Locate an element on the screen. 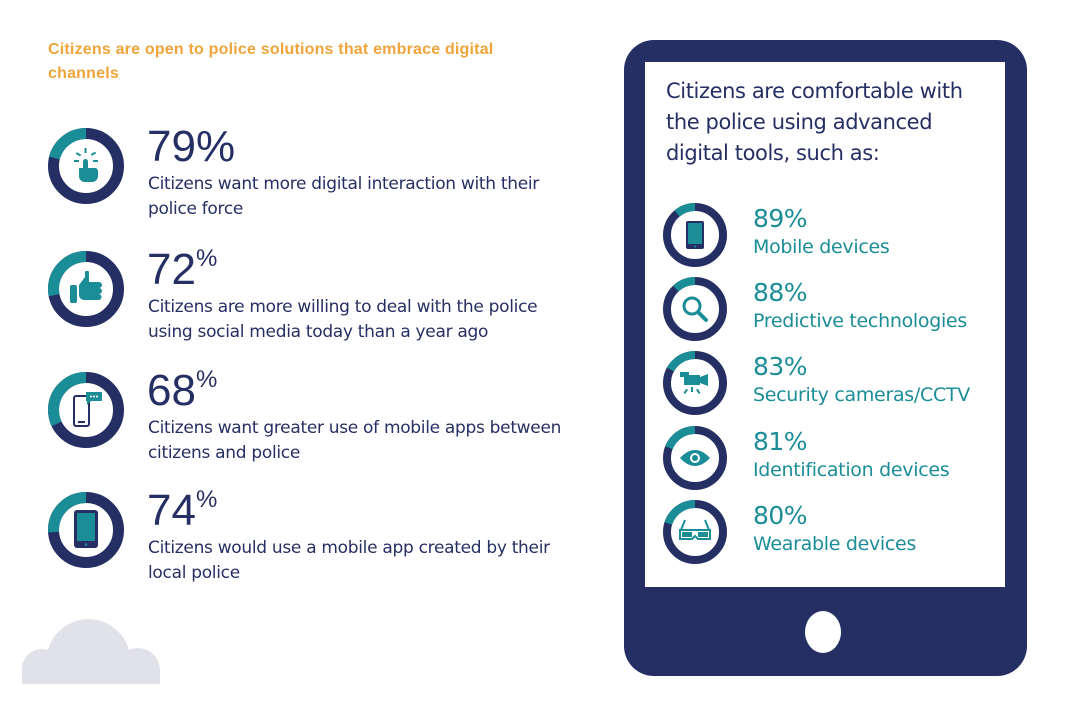 Image resolution: width=1075 pixels, height=727 pixels. tool-item: 88% Predictive technologies is located at coordinates (833, 312).